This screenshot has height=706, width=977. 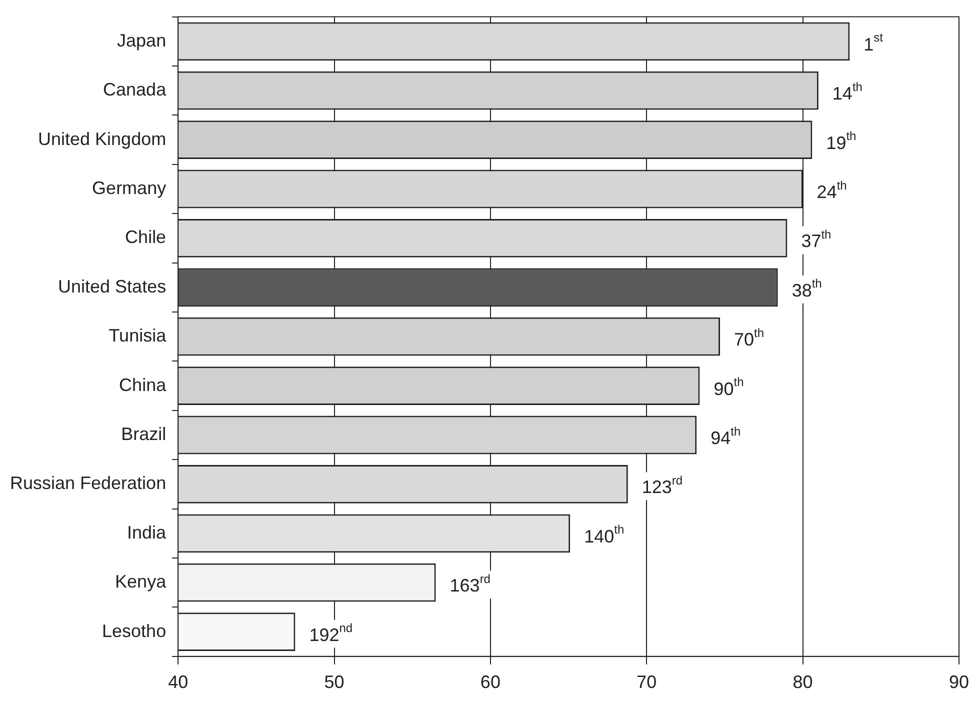 I want to click on x-tick-label: 60, so click(x=490, y=682).